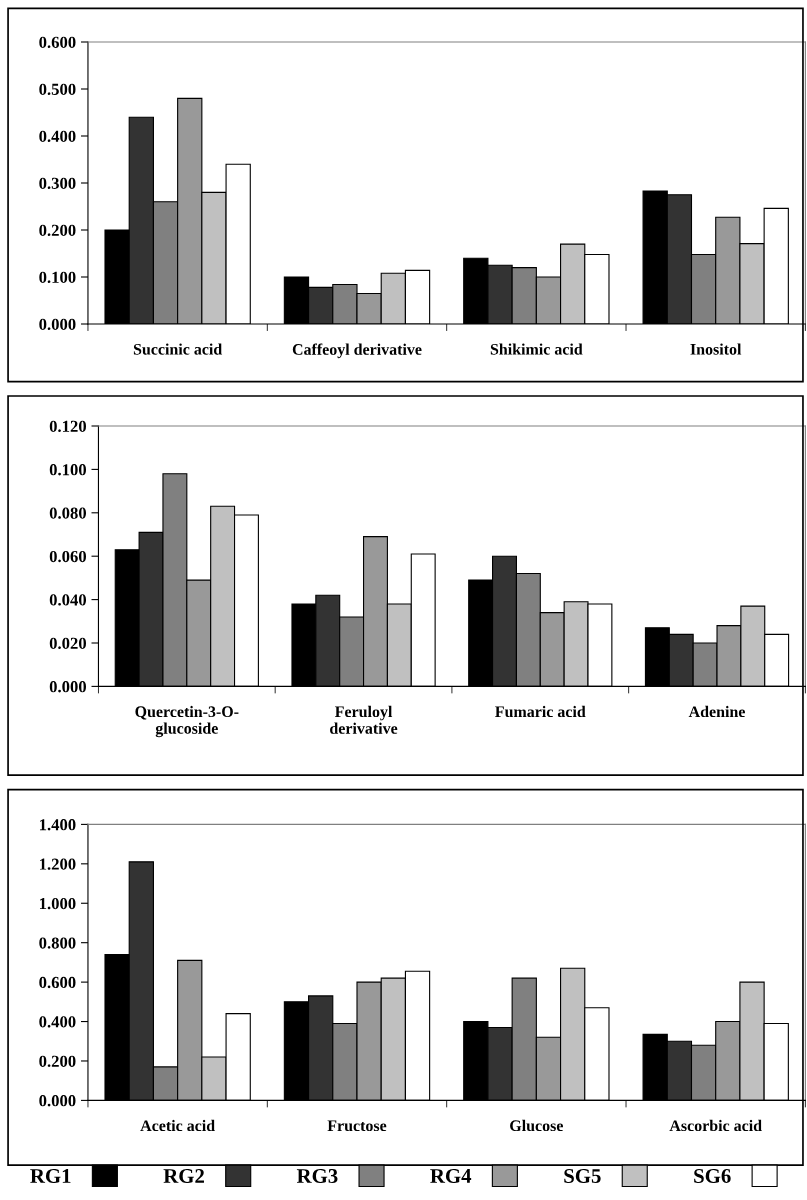 The height and width of the screenshot is (1200, 807). Describe the element at coordinates (536, 349) in the screenshot. I see `x-tick-label: Shikimic acid` at that location.